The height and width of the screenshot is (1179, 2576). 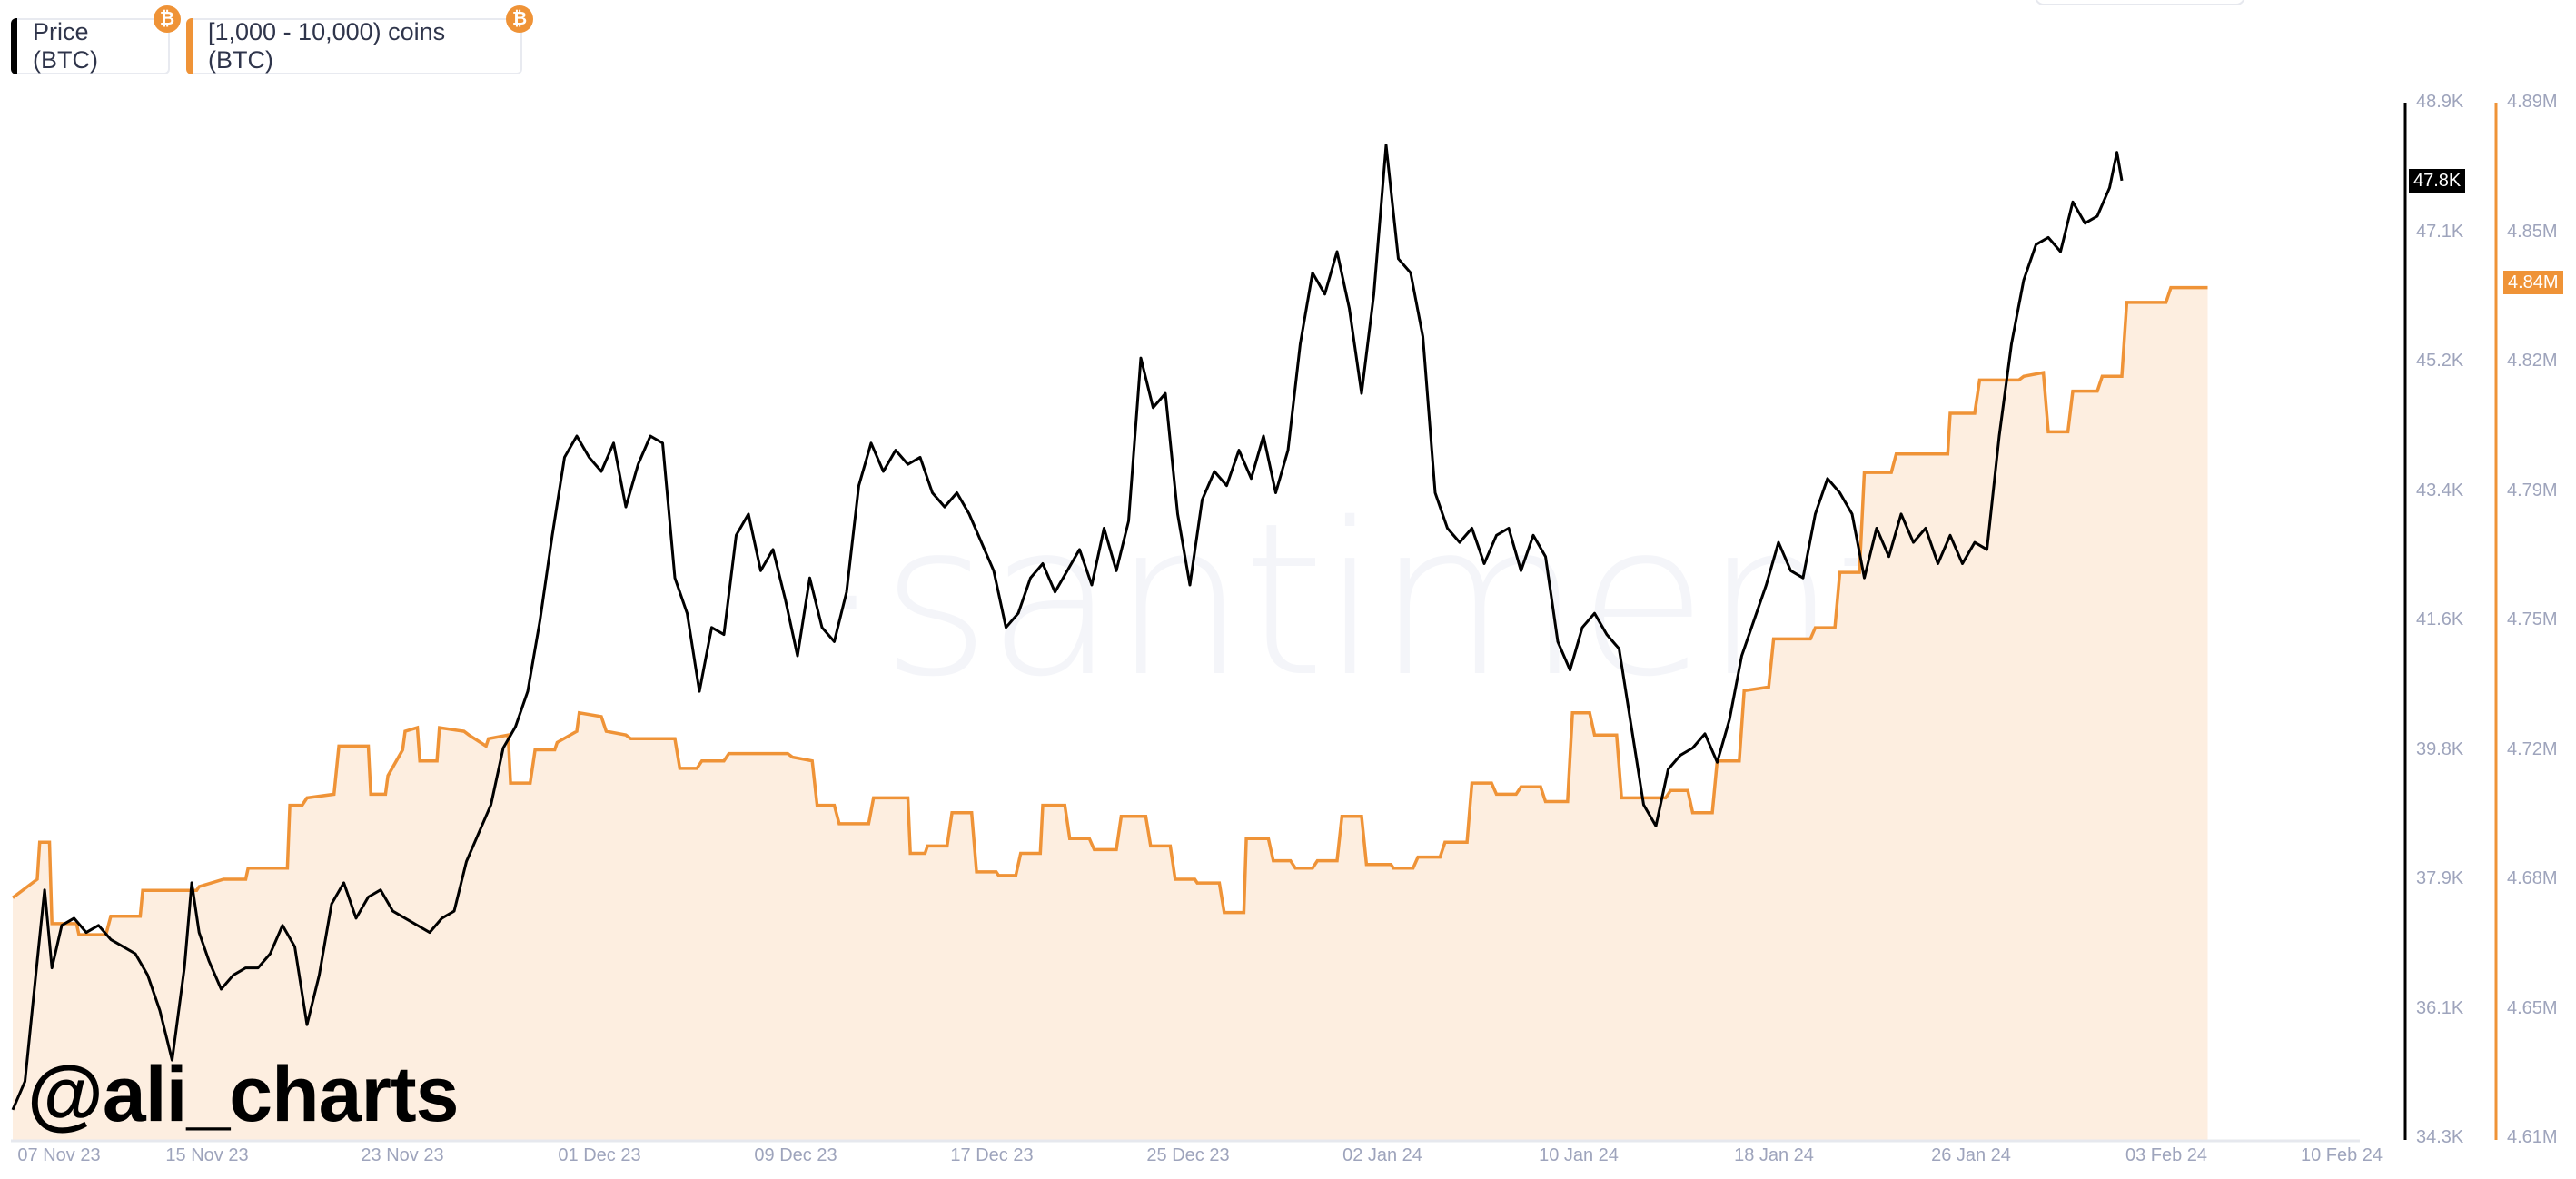 What do you see at coordinates (65, 46) in the screenshot?
I see `legend-label: Price (BTC)` at bounding box center [65, 46].